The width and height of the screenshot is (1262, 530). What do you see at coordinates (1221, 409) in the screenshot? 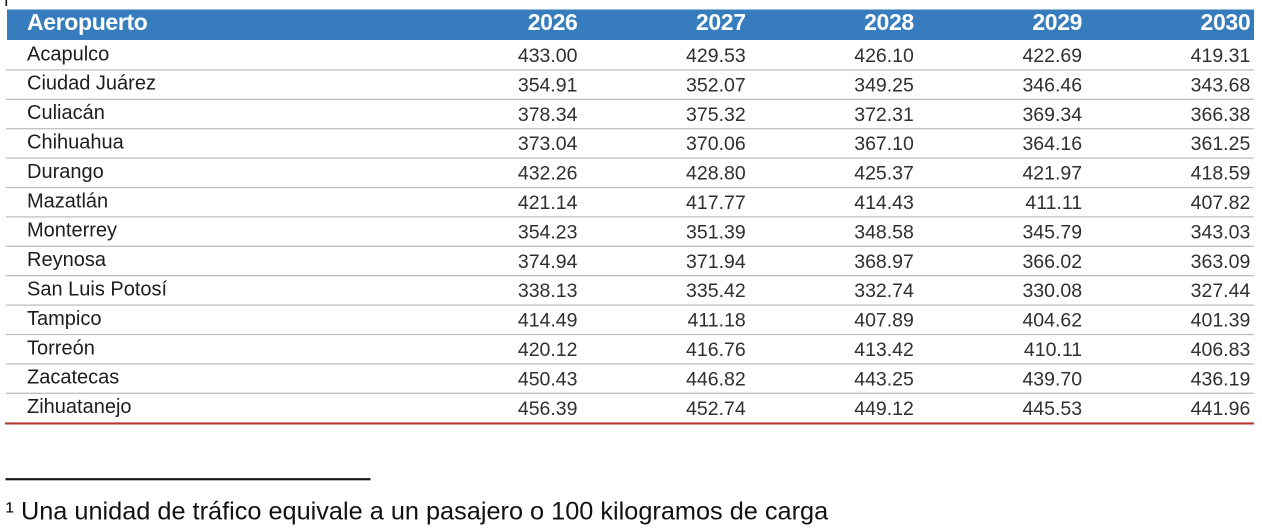
I see `svg-text: 441.96` at bounding box center [1221, 409].